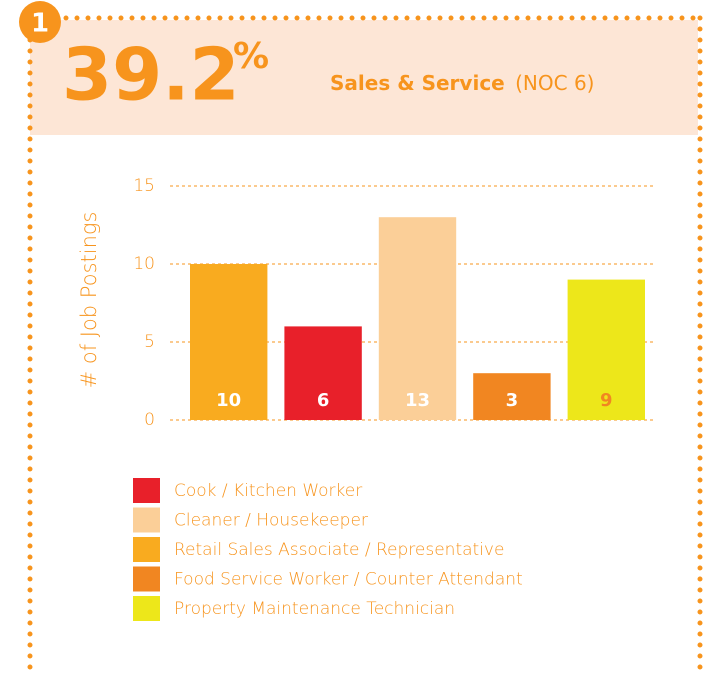  What do you see at coordinates (339, 550) in the screenshot?
I see `legend-label: Retail Sales Associate / Representative` at bounding box center [339, 550].